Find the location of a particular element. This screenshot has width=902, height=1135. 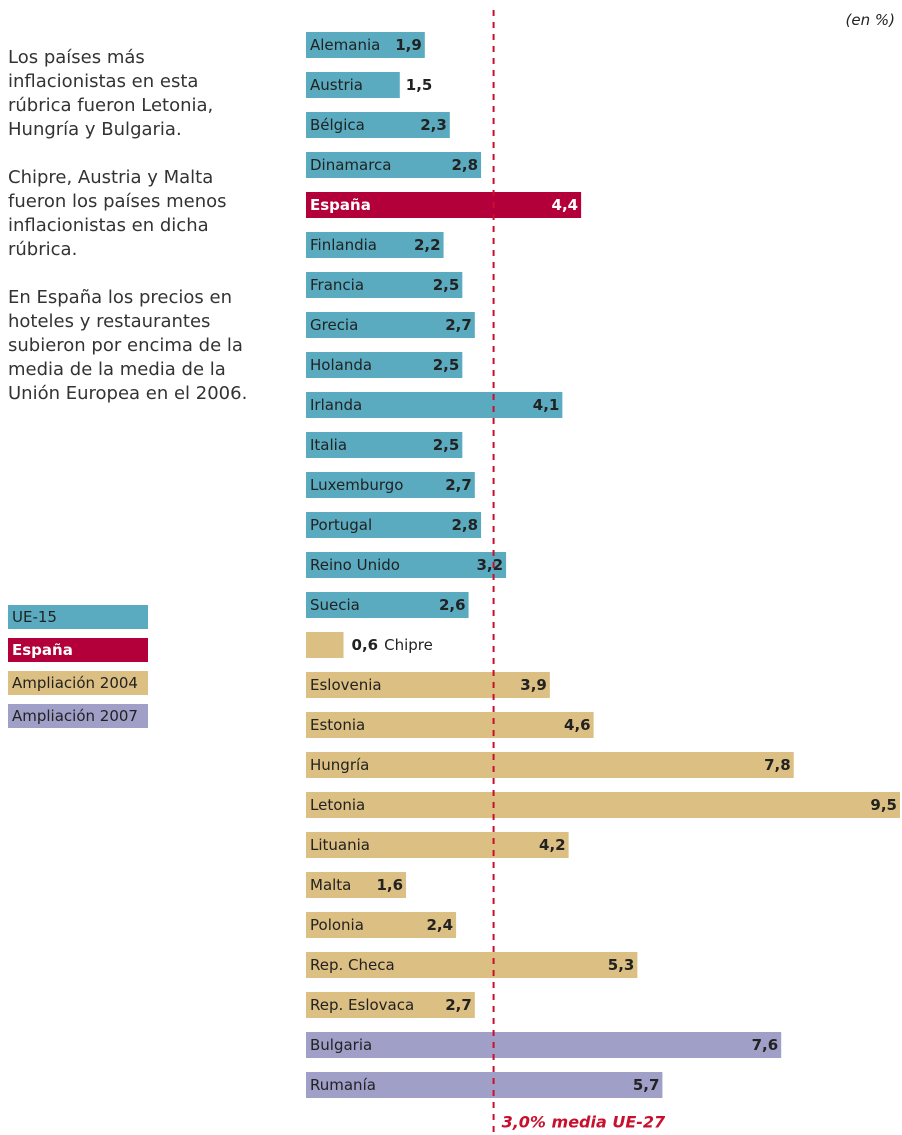

value-label: 0,6 is located at coordinates (365, 645).